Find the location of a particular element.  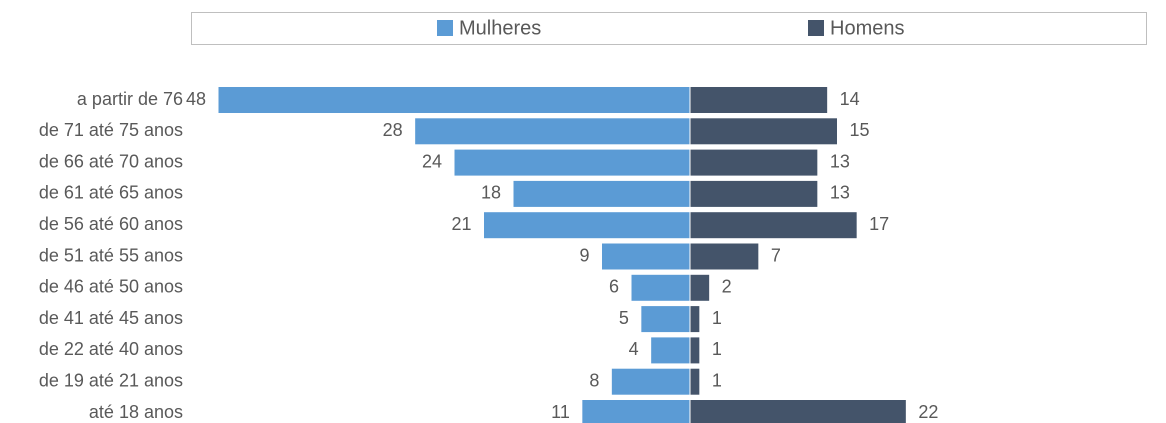

value-label: 9 is located at coordinates (584, 255).